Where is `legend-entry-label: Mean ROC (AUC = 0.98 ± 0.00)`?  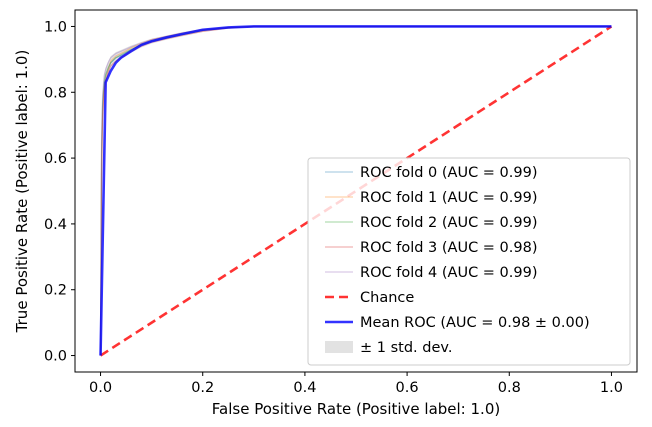 legend-entry-label: Mean ROC (AUC = 0.98 ± 0.00) is located at coordinates (475, 323).